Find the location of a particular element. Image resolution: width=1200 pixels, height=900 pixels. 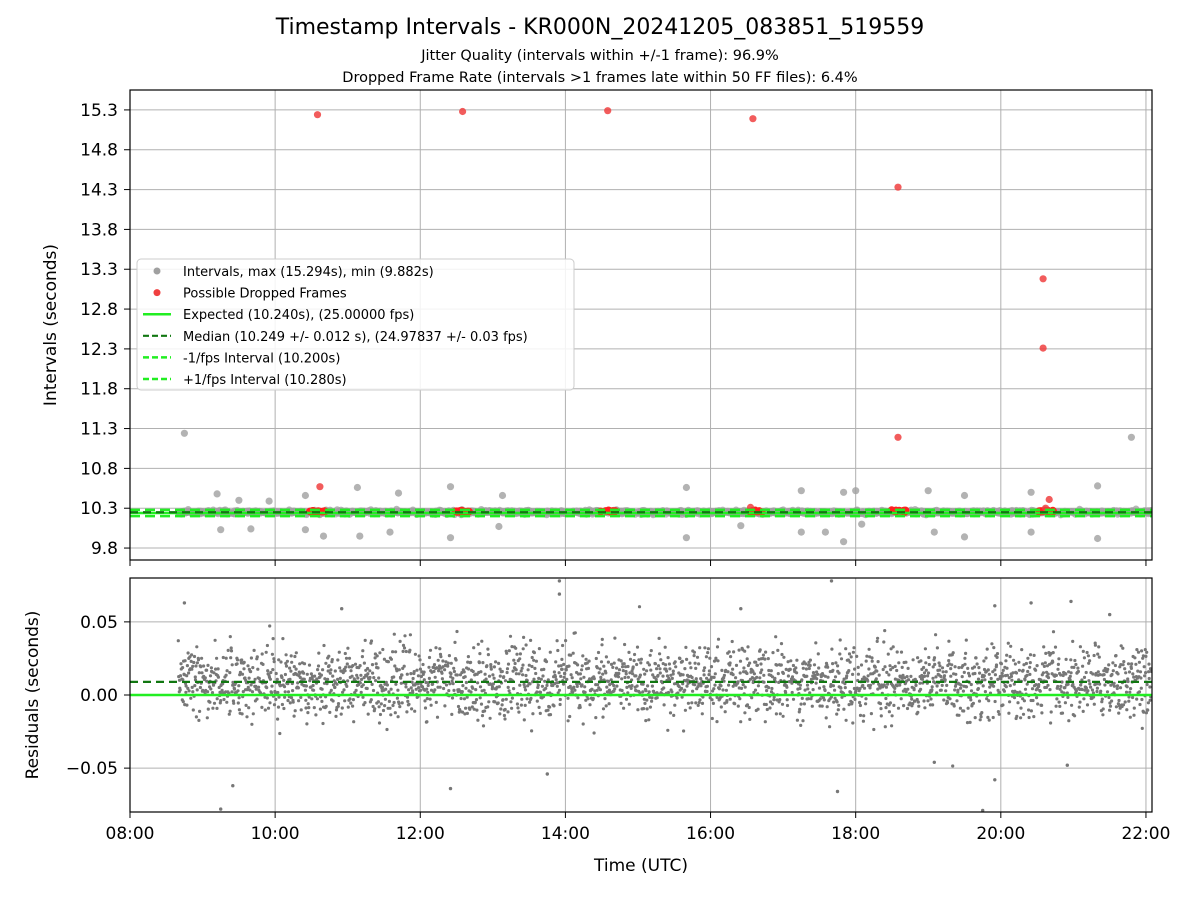

legend-marker-dropped is located at coordinates (157, 293).